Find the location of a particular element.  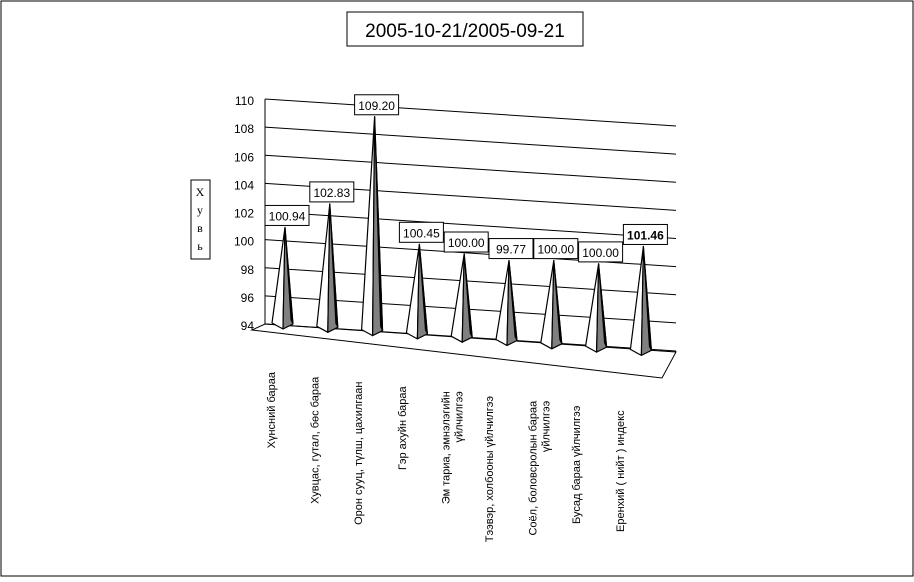

data-label: 100.94 is located at coordinates (287, 215).